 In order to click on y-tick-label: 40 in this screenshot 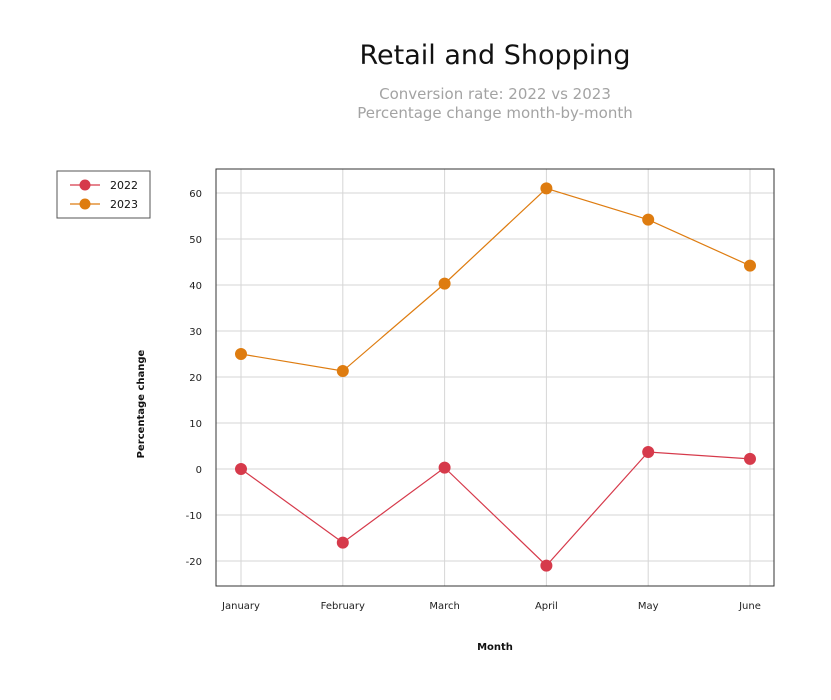, I will do `click(195, 286)`.